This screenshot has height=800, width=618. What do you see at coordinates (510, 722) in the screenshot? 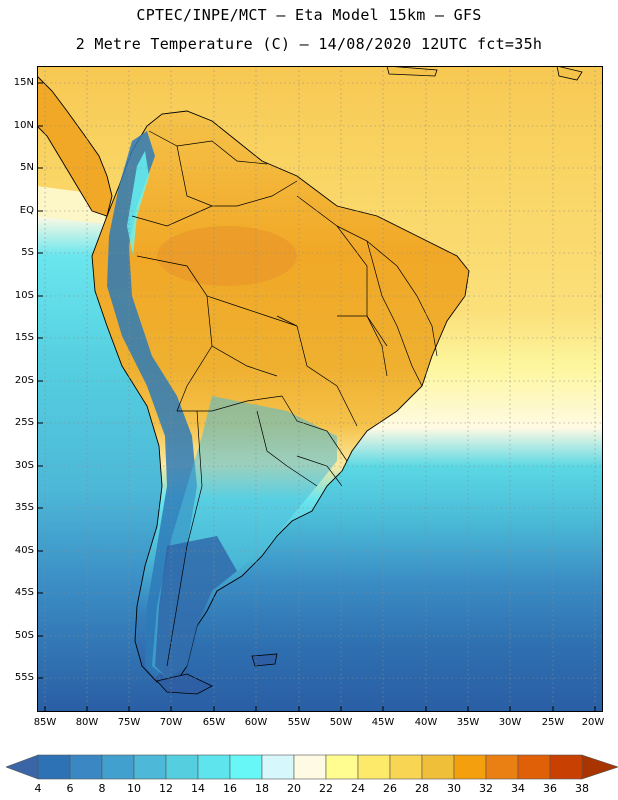
I see `lon-label-30w: 30W` at bounding box center [510, 722].